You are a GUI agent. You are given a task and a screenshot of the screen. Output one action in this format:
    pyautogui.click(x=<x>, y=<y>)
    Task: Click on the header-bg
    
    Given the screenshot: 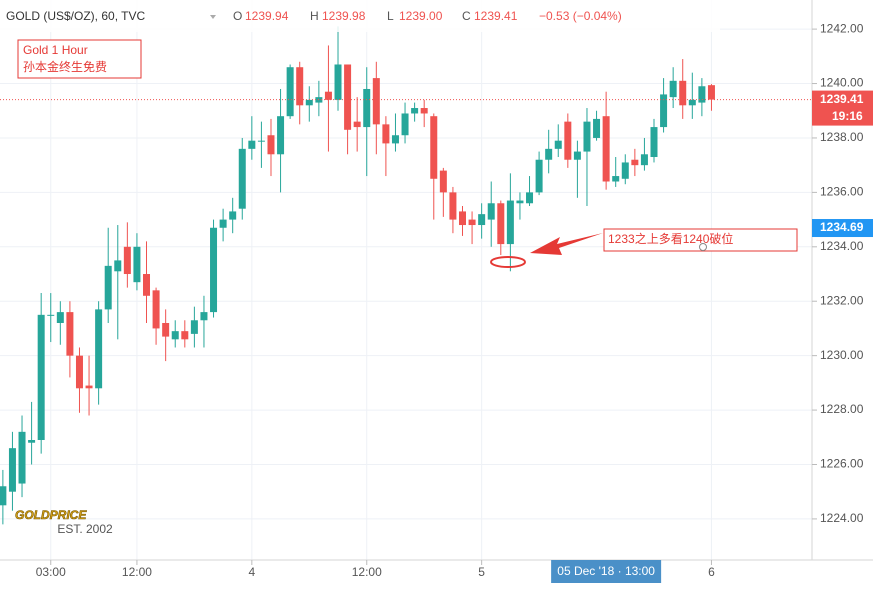 What is the action you would take?
    pyautogui.click(x=360, y=16)
    